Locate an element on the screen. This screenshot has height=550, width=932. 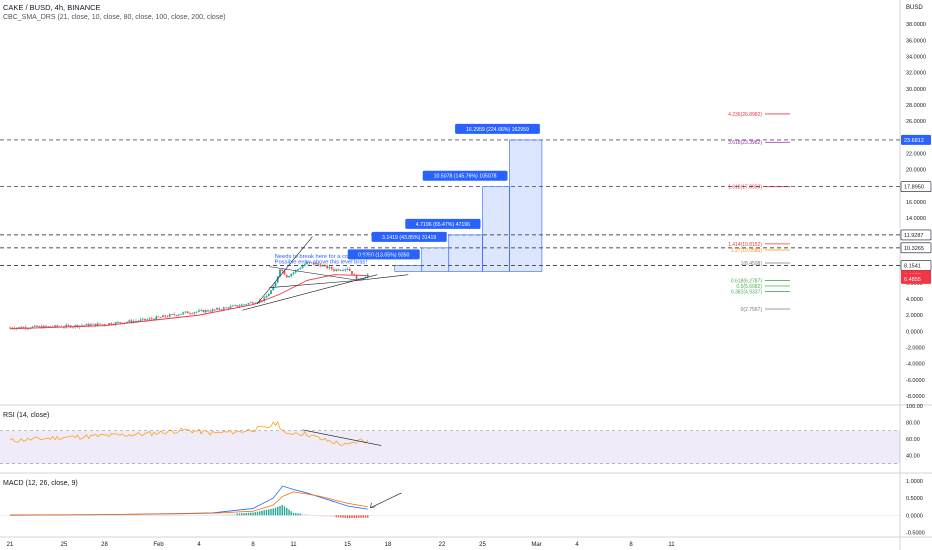
time-tick-label: 18 is located at coordinates (388, 545).